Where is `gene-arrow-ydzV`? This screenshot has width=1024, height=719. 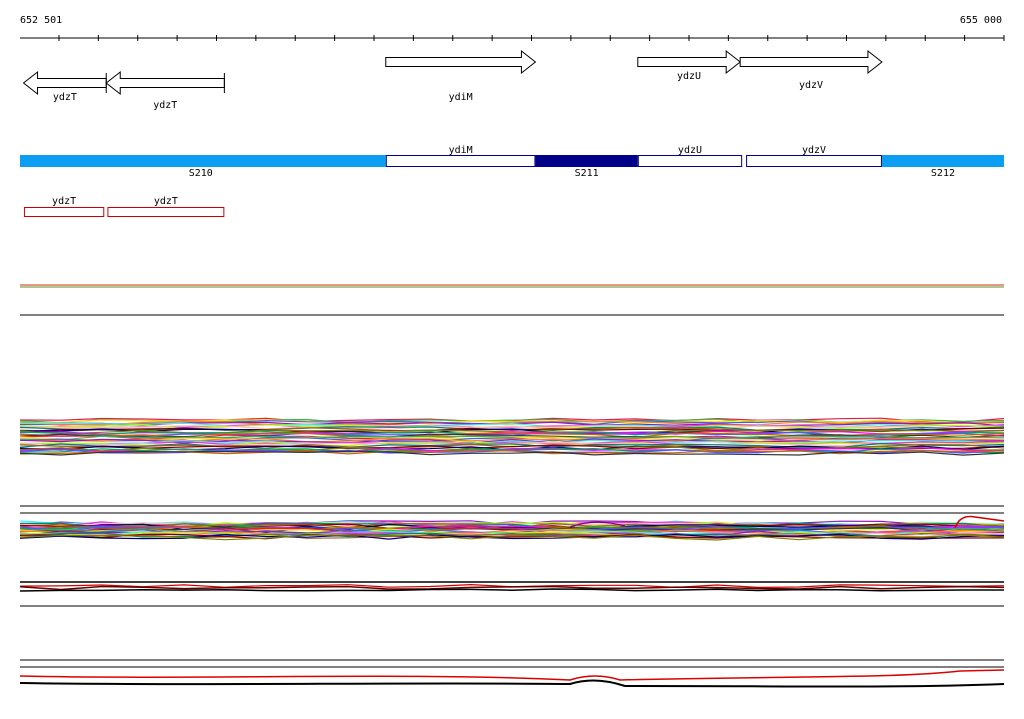
gene-arrow-ydzV is located at coordinates (811, 62).